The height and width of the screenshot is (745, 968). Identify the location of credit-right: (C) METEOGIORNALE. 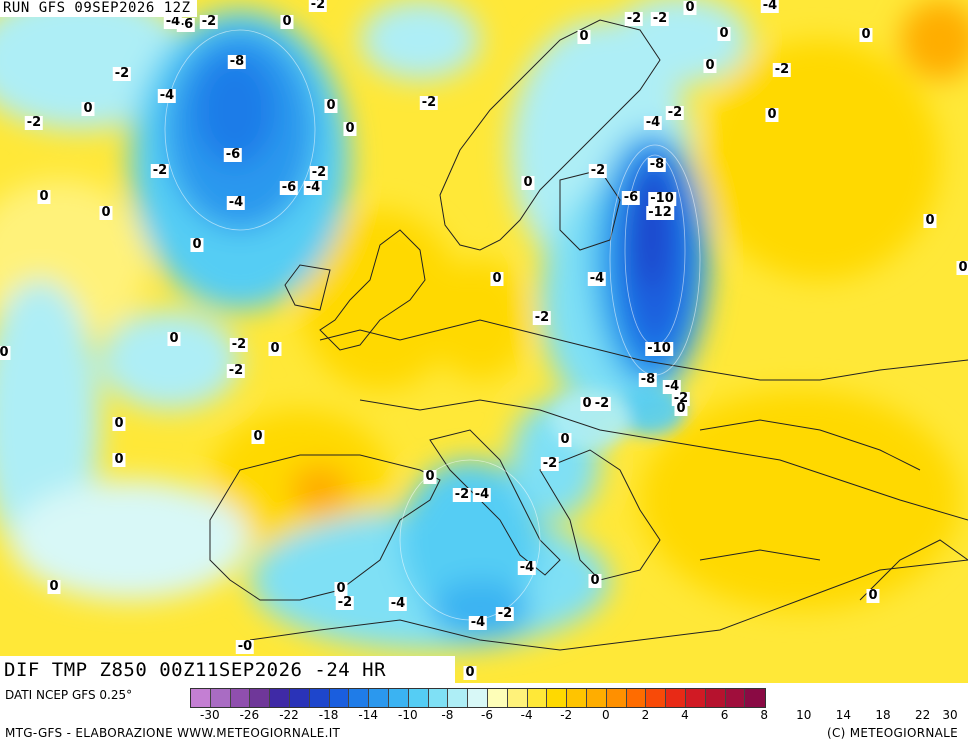
(892, 733).